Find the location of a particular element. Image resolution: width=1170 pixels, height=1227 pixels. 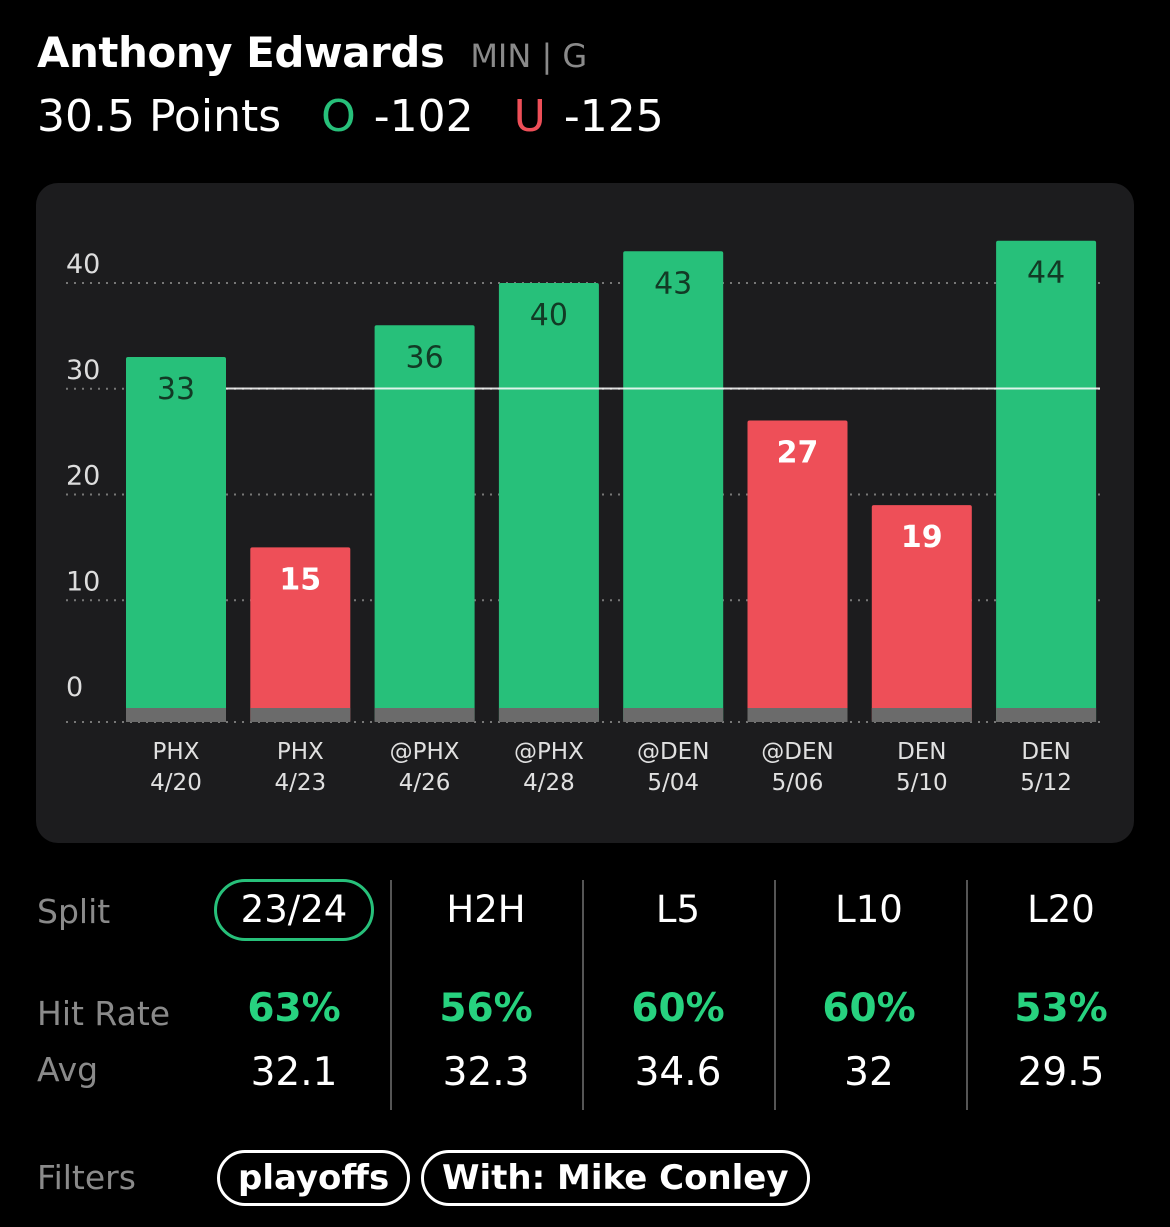

bar-value-label: 15 is located at coordinates (300, 579).